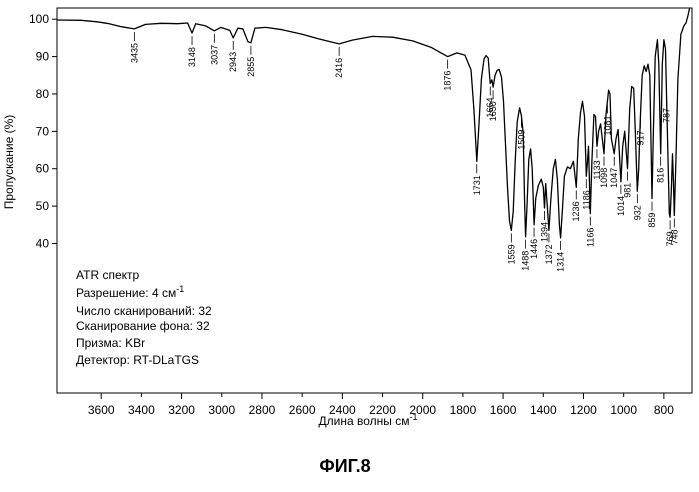 The height and width of the screenshot is (492, 699). Describe the element at coordinates (262, 410) in the screenshot. I see `x-tick-label: 2800` at that location.